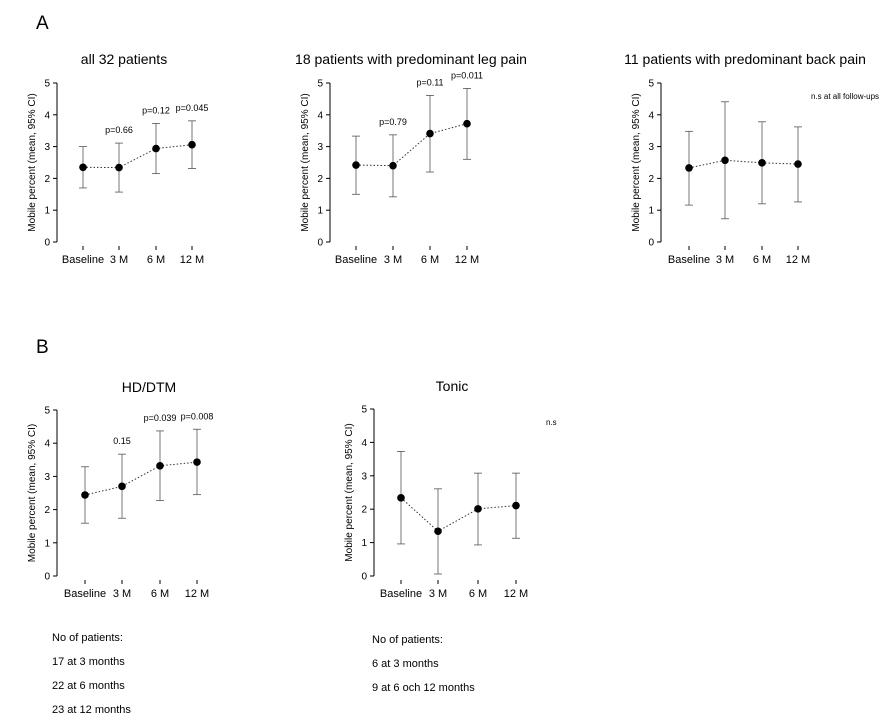 Image resolution: width=896 pixels, height=728 pixels. What do you see at coordinates (156, 110) in the screenshot?
I see `p-value-label: p=0.12` at bounding box center [156, 110].